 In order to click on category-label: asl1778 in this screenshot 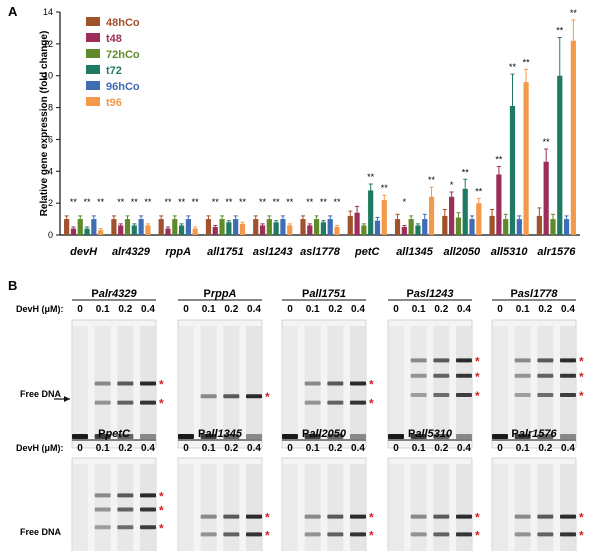, I will do `click(320, 252)`.